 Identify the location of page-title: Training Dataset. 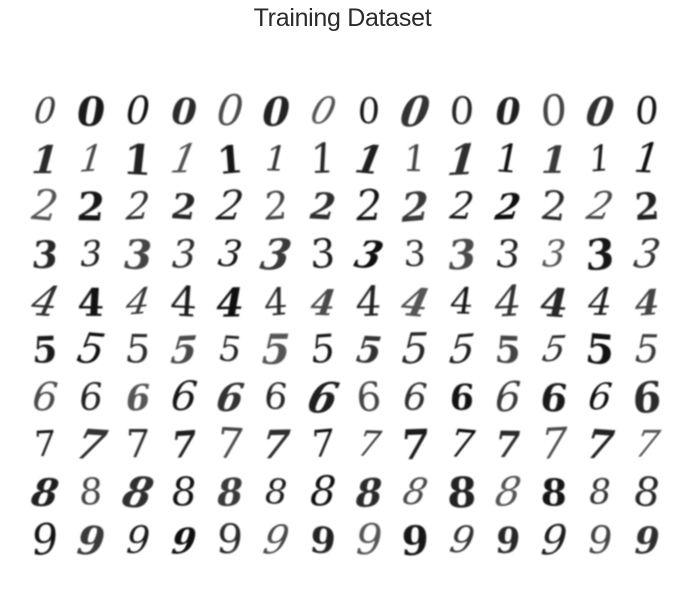
(342, 18).